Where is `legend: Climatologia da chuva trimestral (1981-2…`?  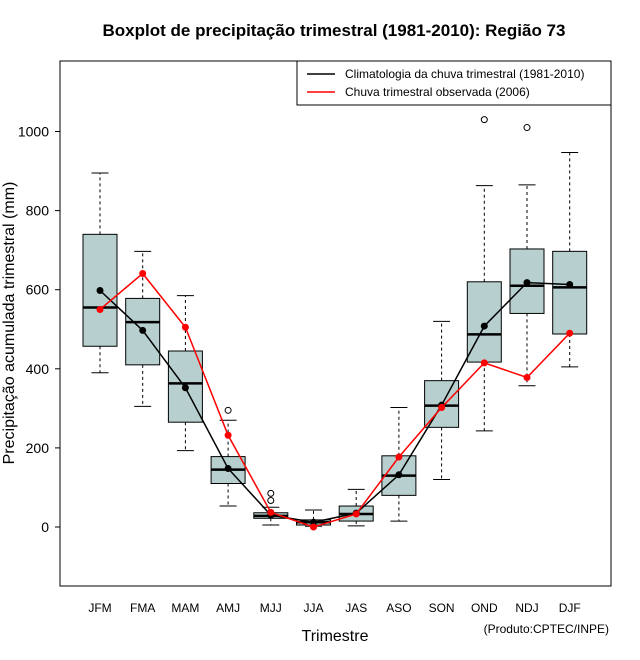 legend: Climatologia da chuva trimestral (1981-2… is located at coordinates (454, 83).